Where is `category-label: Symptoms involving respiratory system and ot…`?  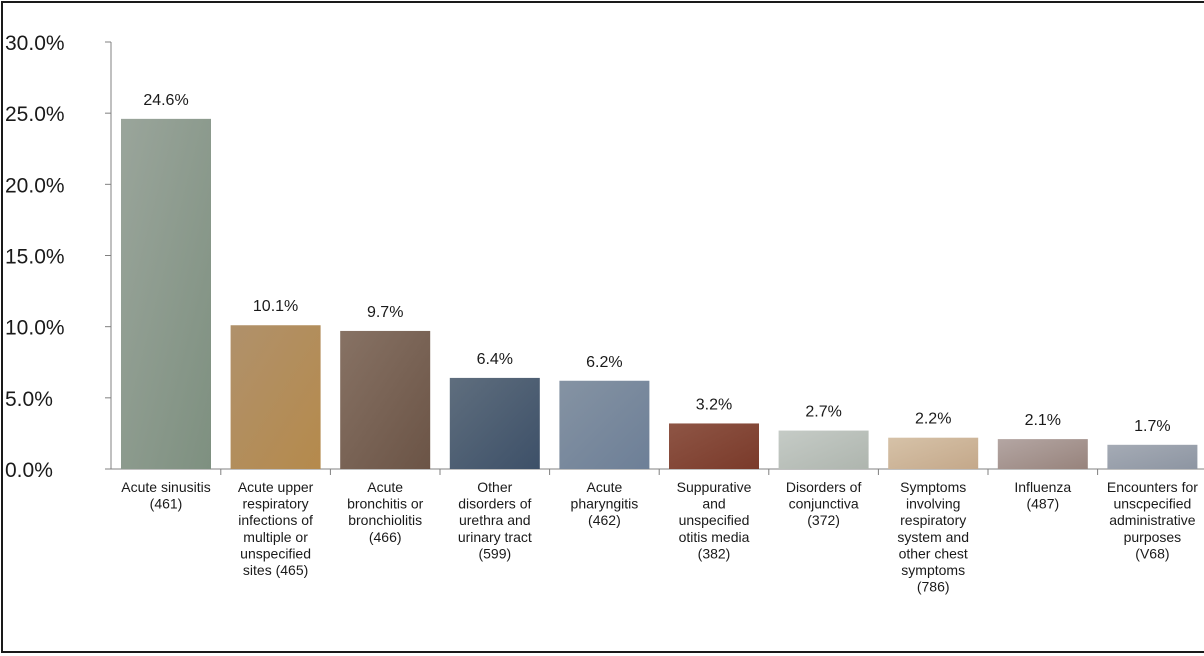
category-label: Symptoms involving respiratory system and ot… is located at coordinates (933, 537).